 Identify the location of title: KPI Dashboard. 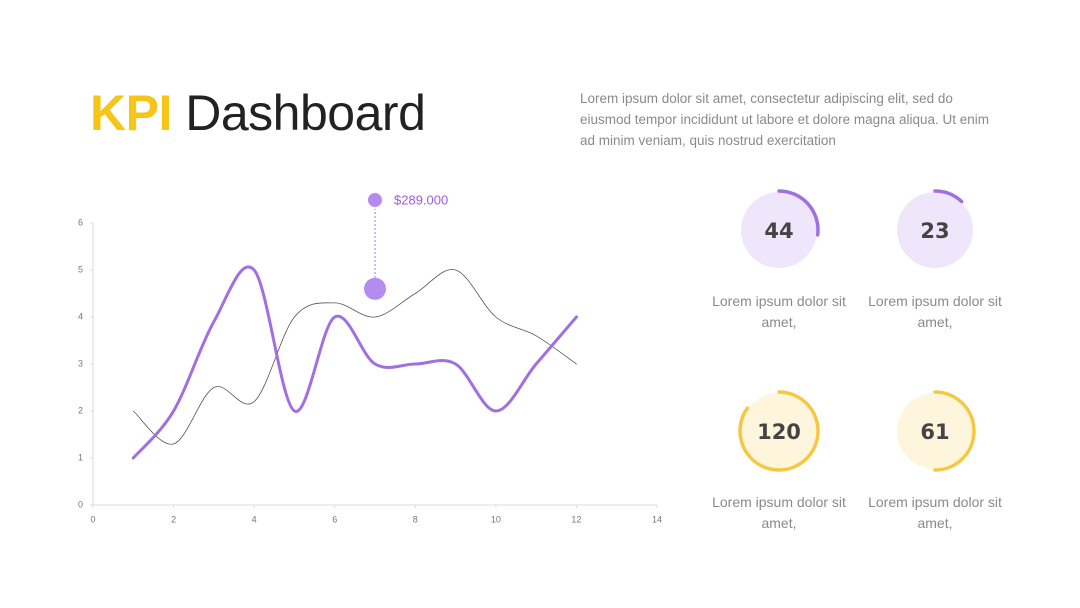
(258, 113).